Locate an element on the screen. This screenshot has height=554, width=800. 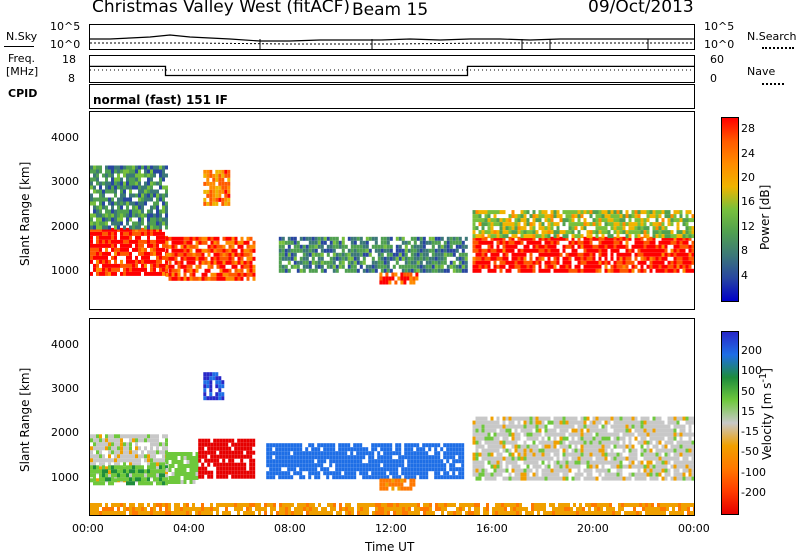
nave-tick-top: 60 is located at coordinates (717, 59).